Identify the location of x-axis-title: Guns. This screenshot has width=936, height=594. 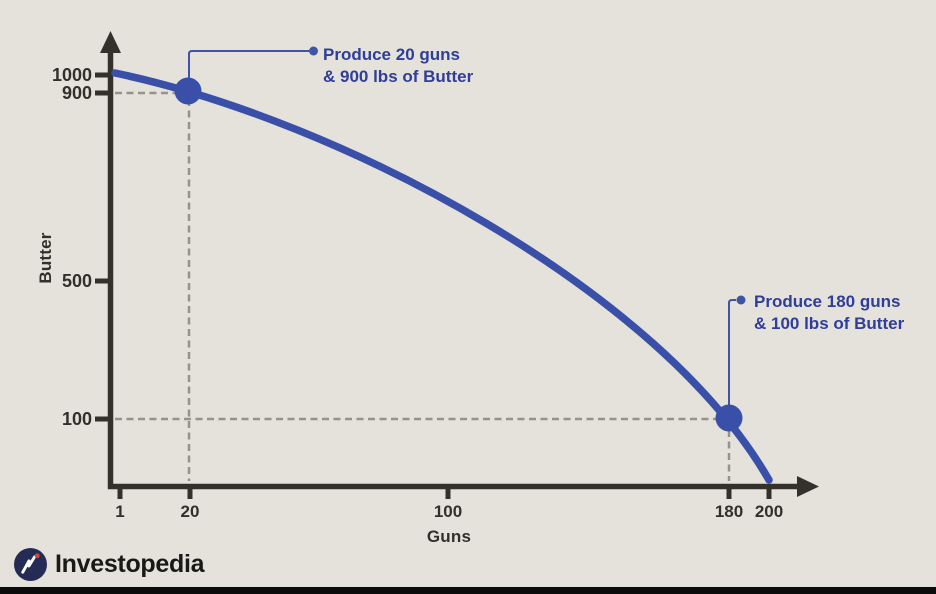
(449, 536).